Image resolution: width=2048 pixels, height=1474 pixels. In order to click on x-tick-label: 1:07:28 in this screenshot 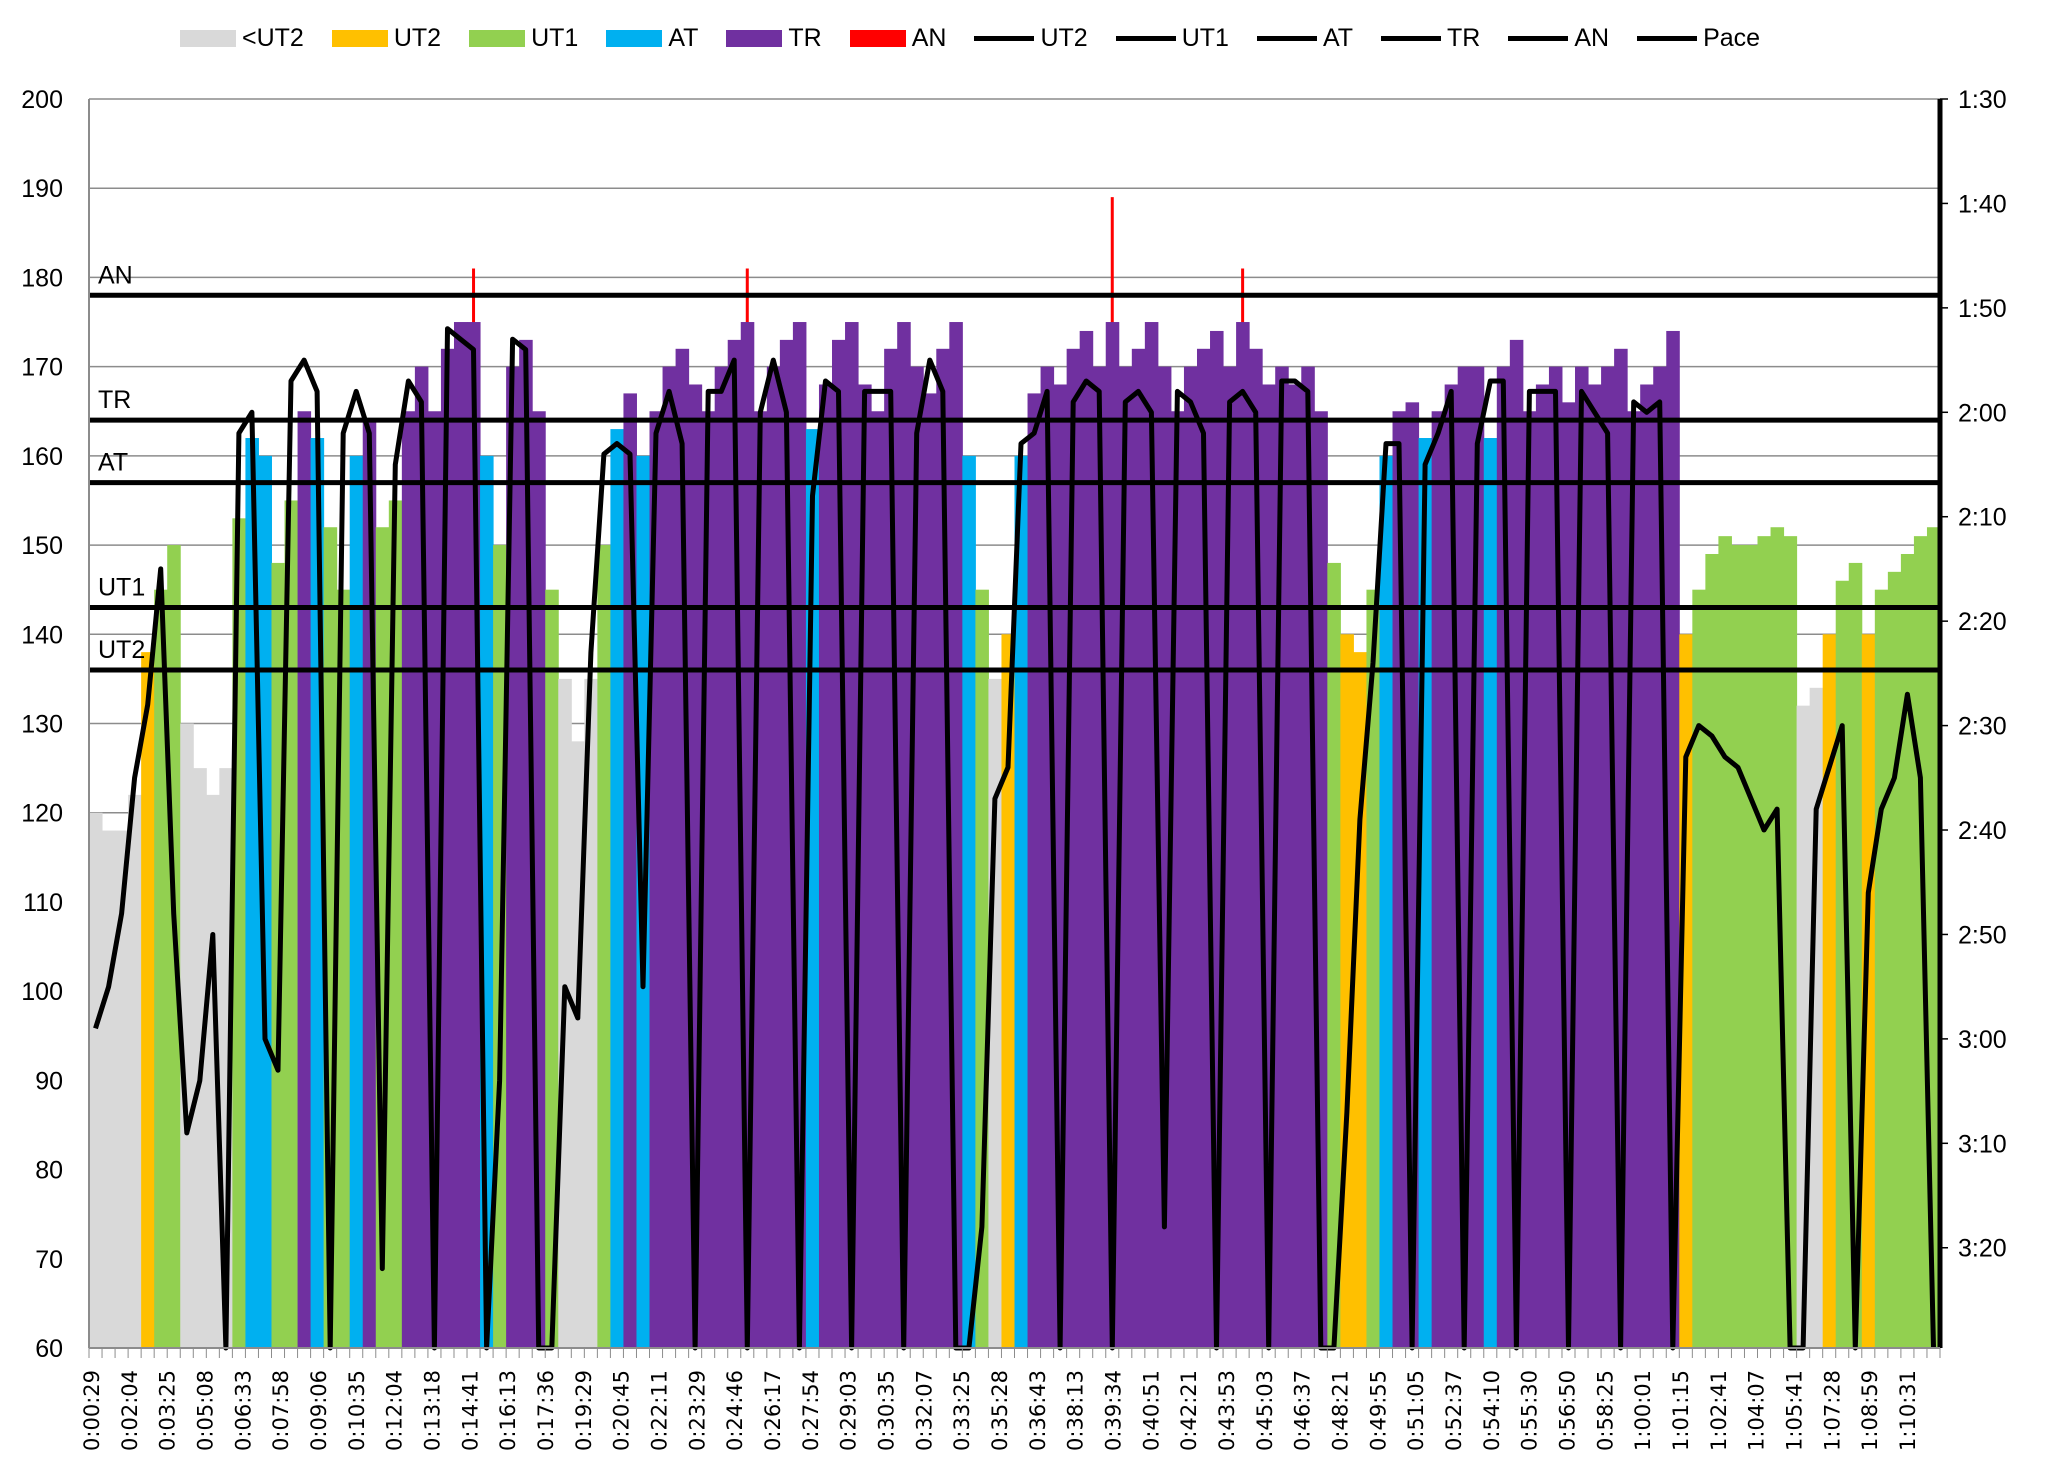, I will do `click(1832, 1410)`.